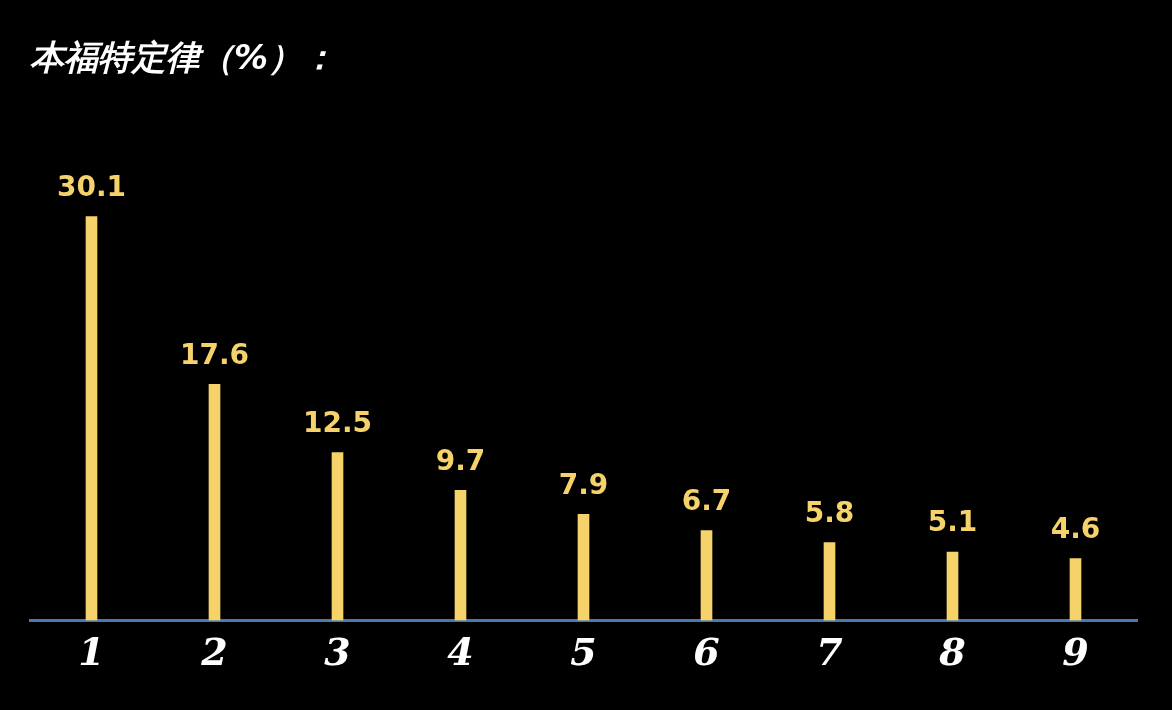 The image size is (1172, 710). What do you see at coordinates (460, 460) in the screenshot?
I see `data-label: 9.7` at bounding box center [460, 460].